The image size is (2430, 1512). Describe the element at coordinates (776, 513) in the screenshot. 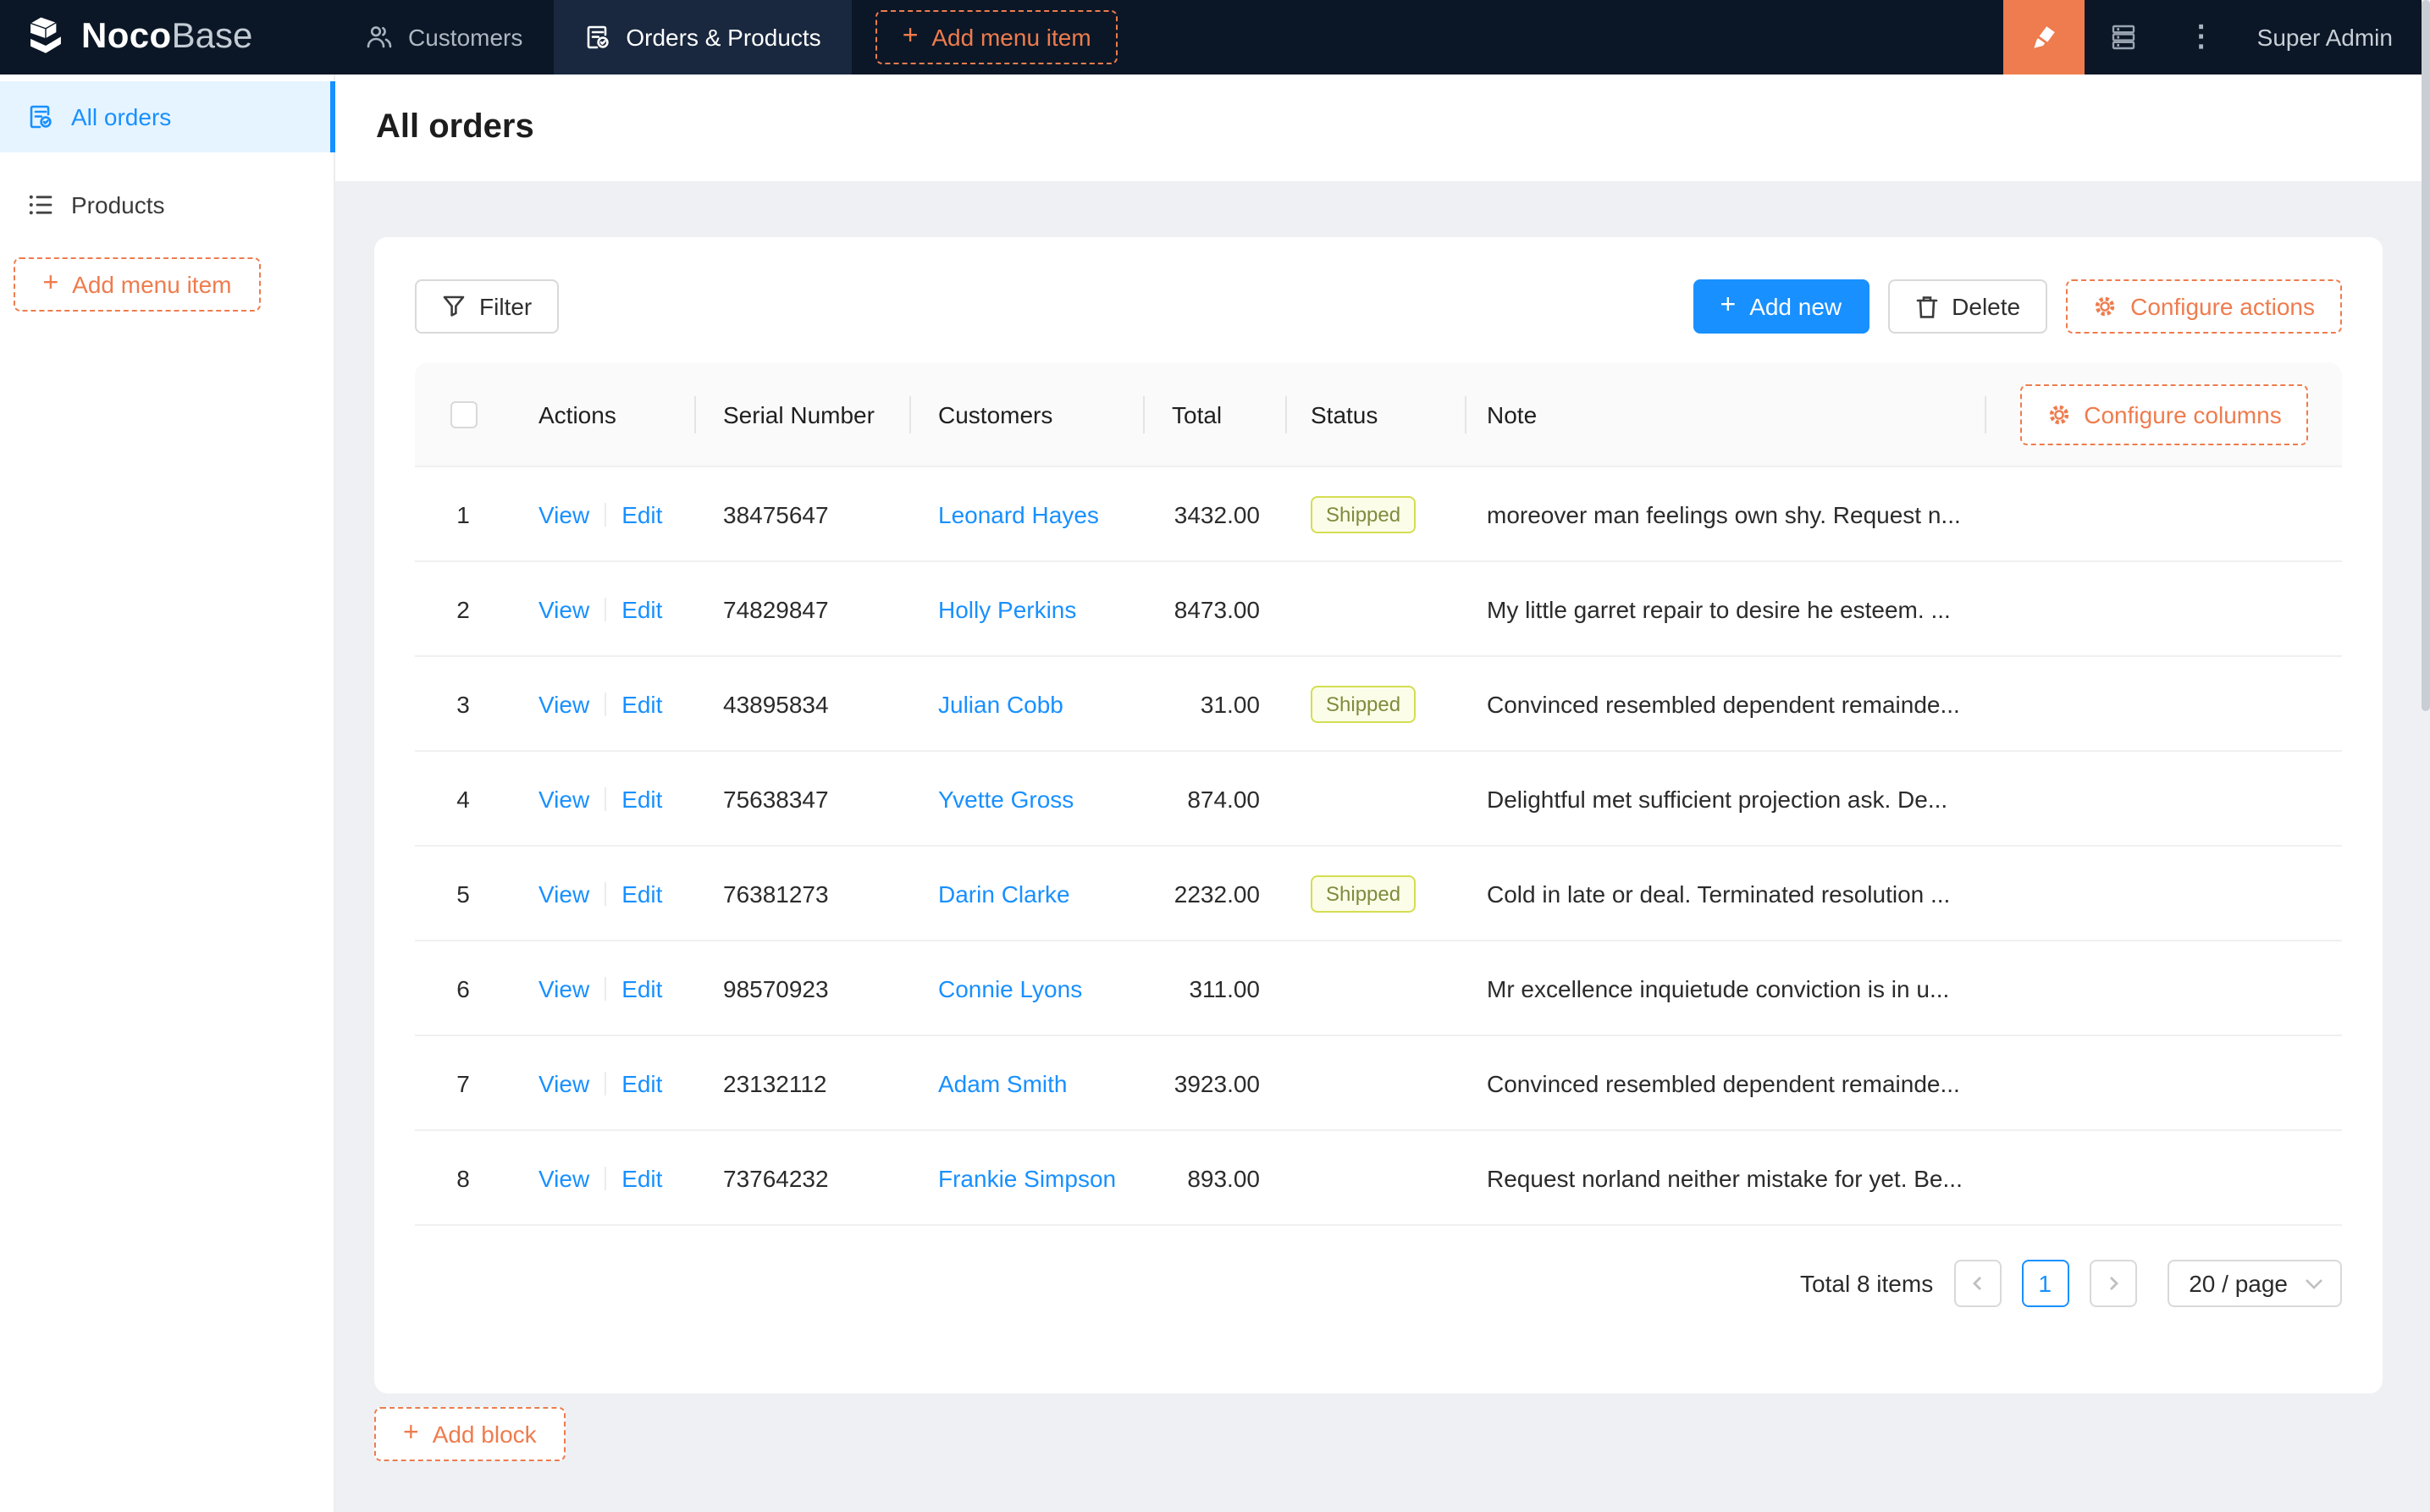

I see `serial-number-cell: 38475647` at that location.